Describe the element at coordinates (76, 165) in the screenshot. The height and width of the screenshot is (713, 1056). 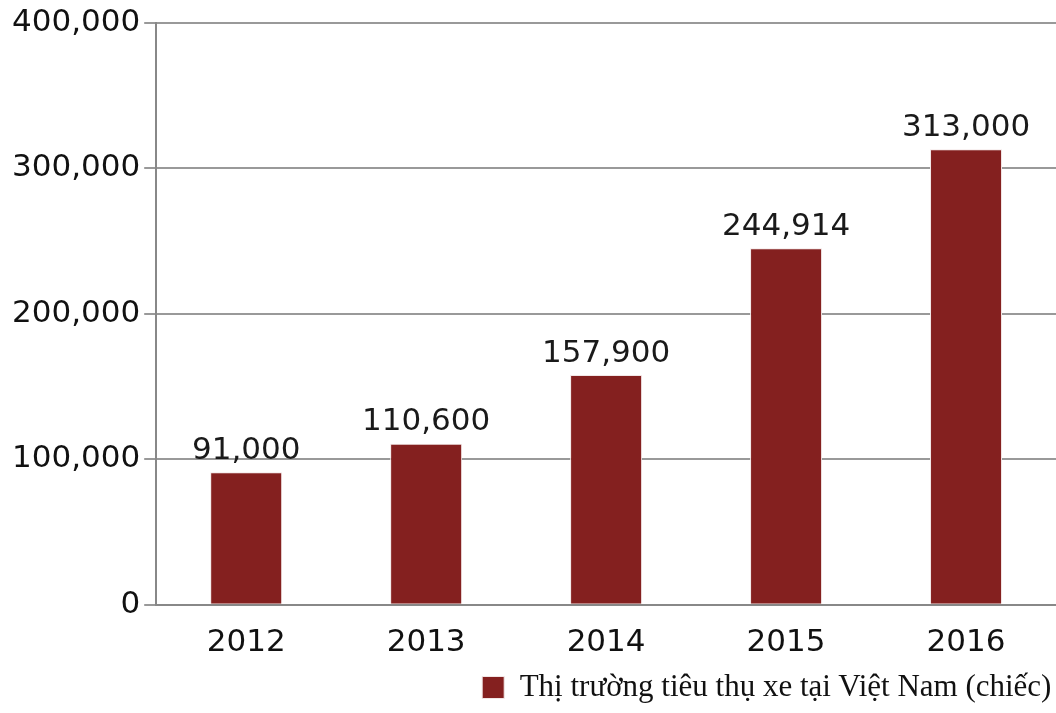
I see `y-tick-label: 300,000` at that location.